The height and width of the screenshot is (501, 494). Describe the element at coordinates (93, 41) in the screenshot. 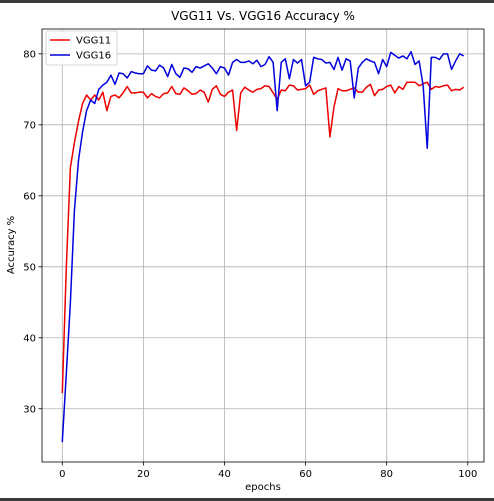

I see `legend-label-vgg11: VGG11` at that location.